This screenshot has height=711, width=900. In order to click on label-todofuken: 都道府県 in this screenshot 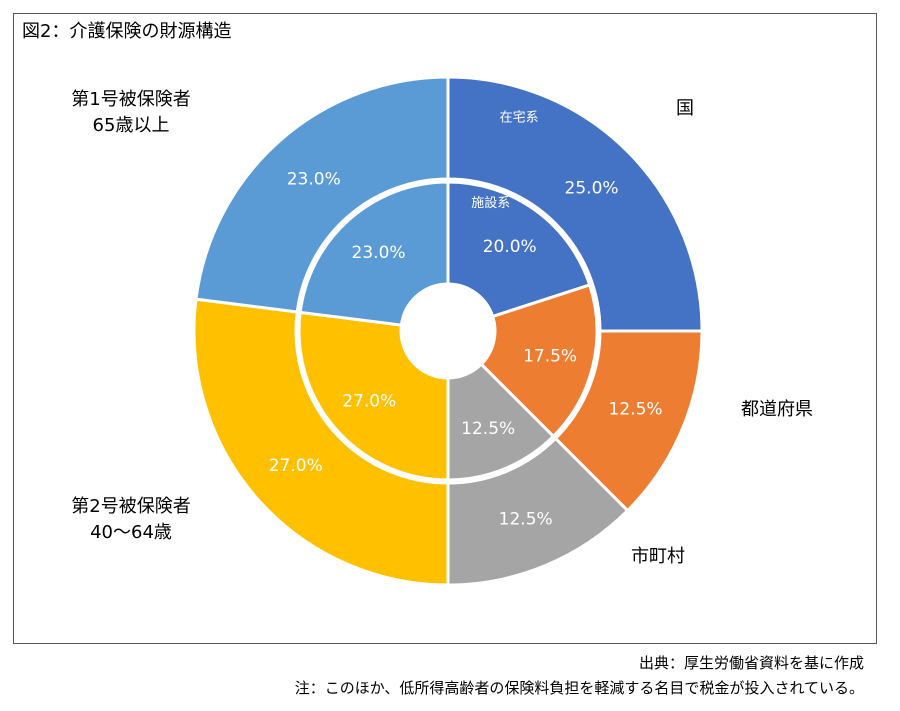, I will do `click(777, 409)`.